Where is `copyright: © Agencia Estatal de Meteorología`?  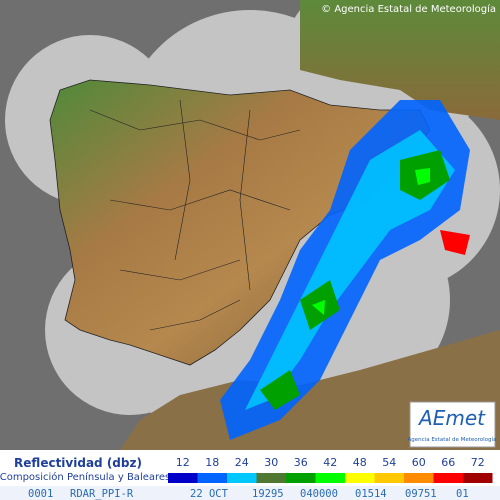 copyright: © Agencia Estatal de Meteorología is located at coordinates (408, 9).